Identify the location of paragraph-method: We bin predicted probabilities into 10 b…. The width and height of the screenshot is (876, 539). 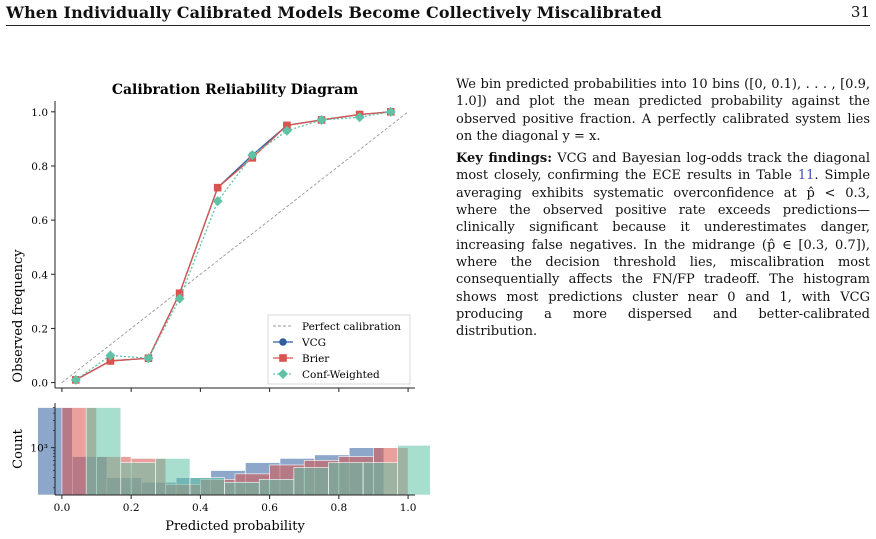
(663, 110).